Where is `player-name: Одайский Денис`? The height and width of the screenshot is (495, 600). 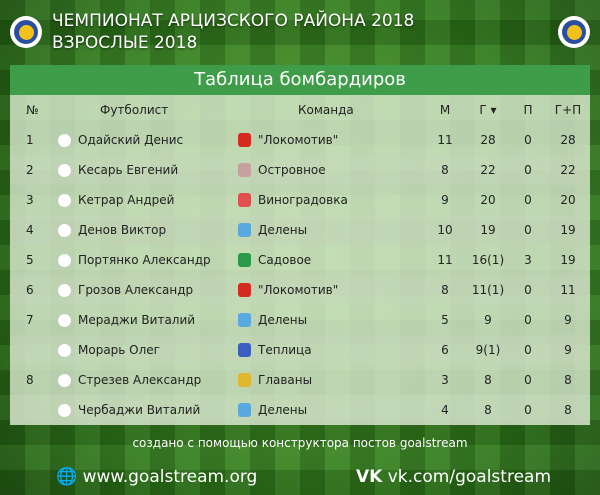
player-name: Одайский Денис is located at coordinates (131, 140).